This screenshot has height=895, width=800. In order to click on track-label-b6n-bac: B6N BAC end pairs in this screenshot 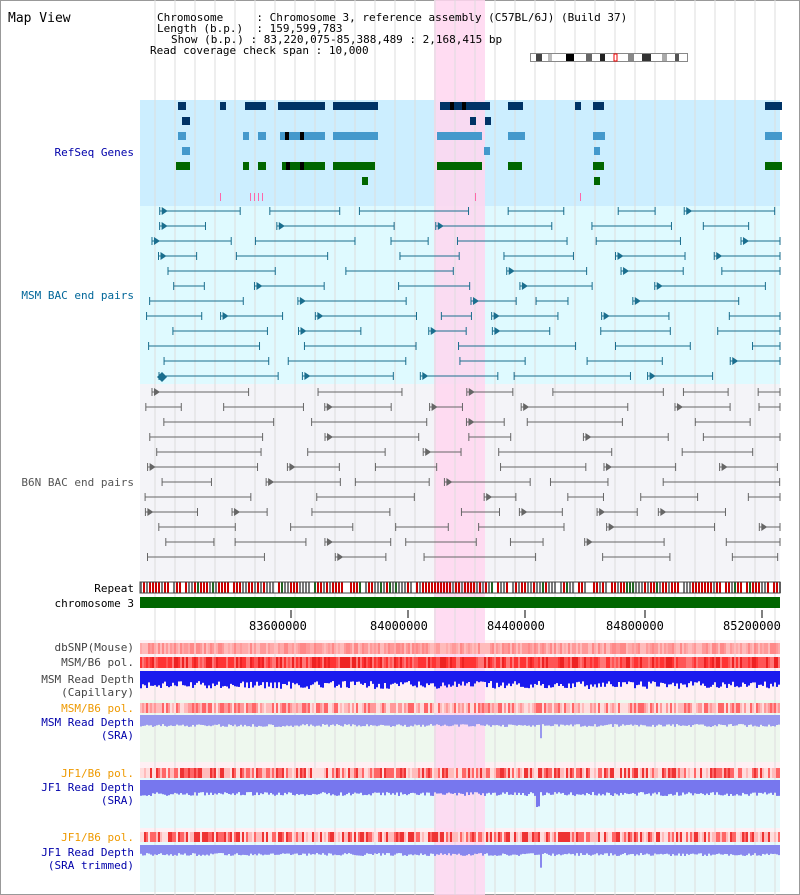, I will do `click(77, 482)`.